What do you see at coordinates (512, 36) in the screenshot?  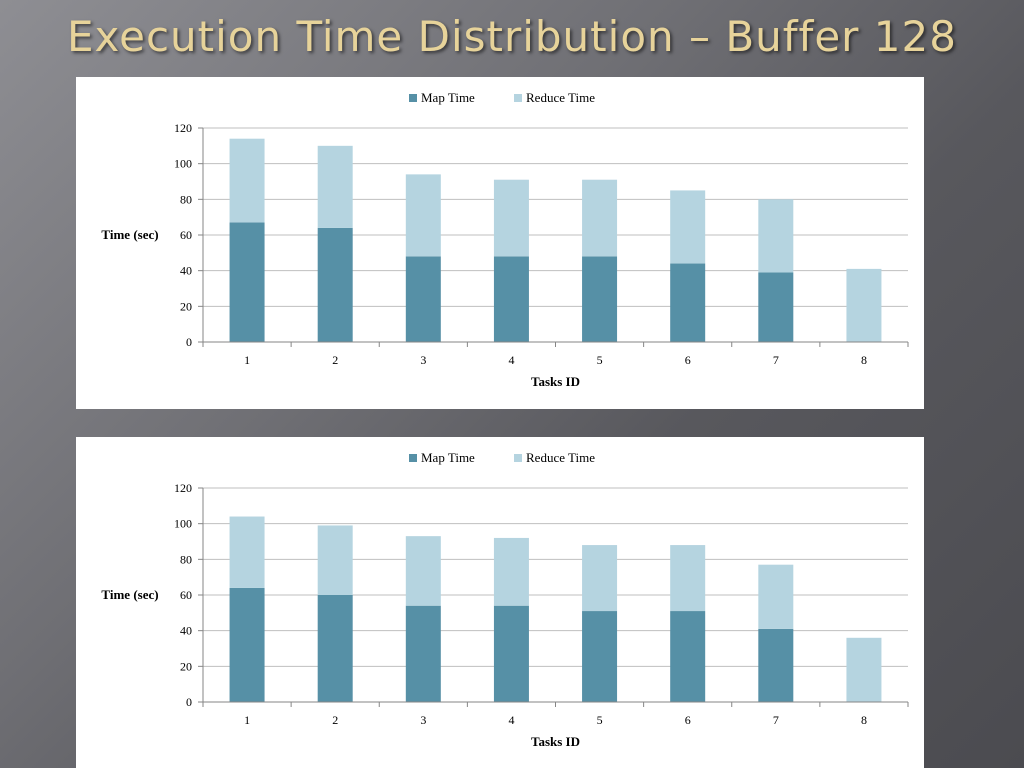 I see `slide-title: Execution Time Distribution – Buffer 128` at bounding box center [512, 36].